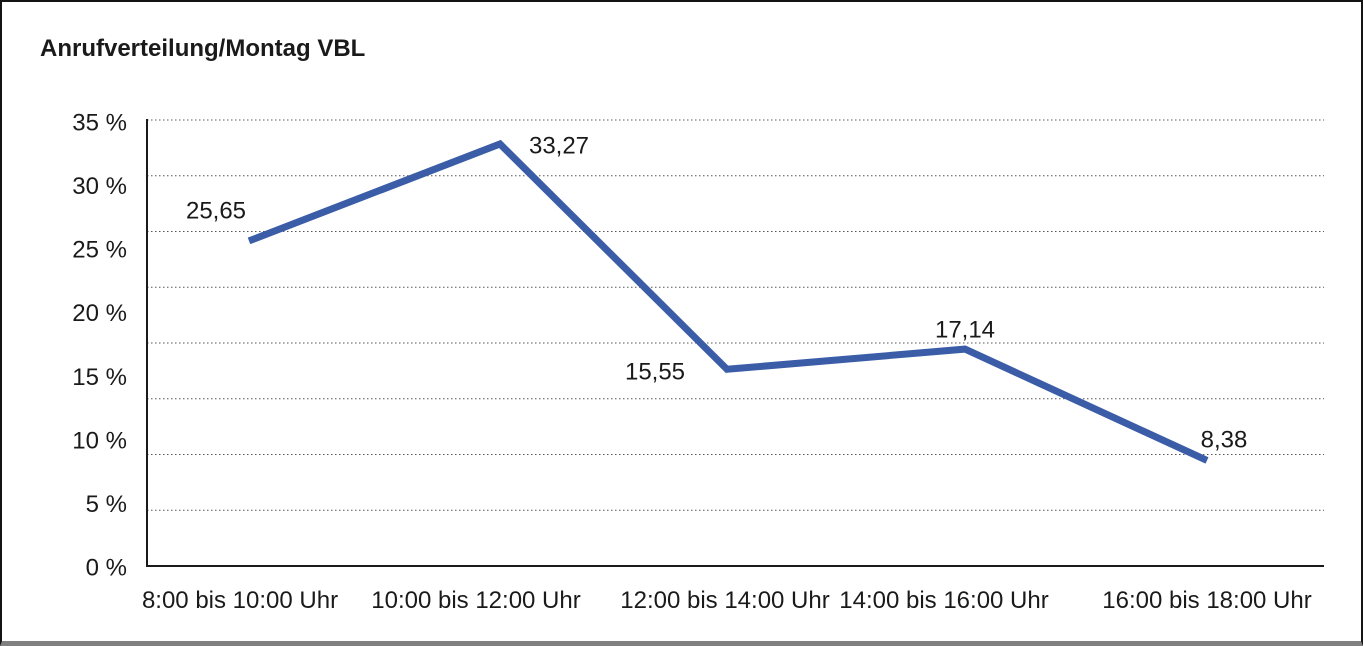 This screenshot has height=646, width=1363. Describe the element at coordinates (965, 330) in the screenshot. I see `value-label: 17,14` at that location.